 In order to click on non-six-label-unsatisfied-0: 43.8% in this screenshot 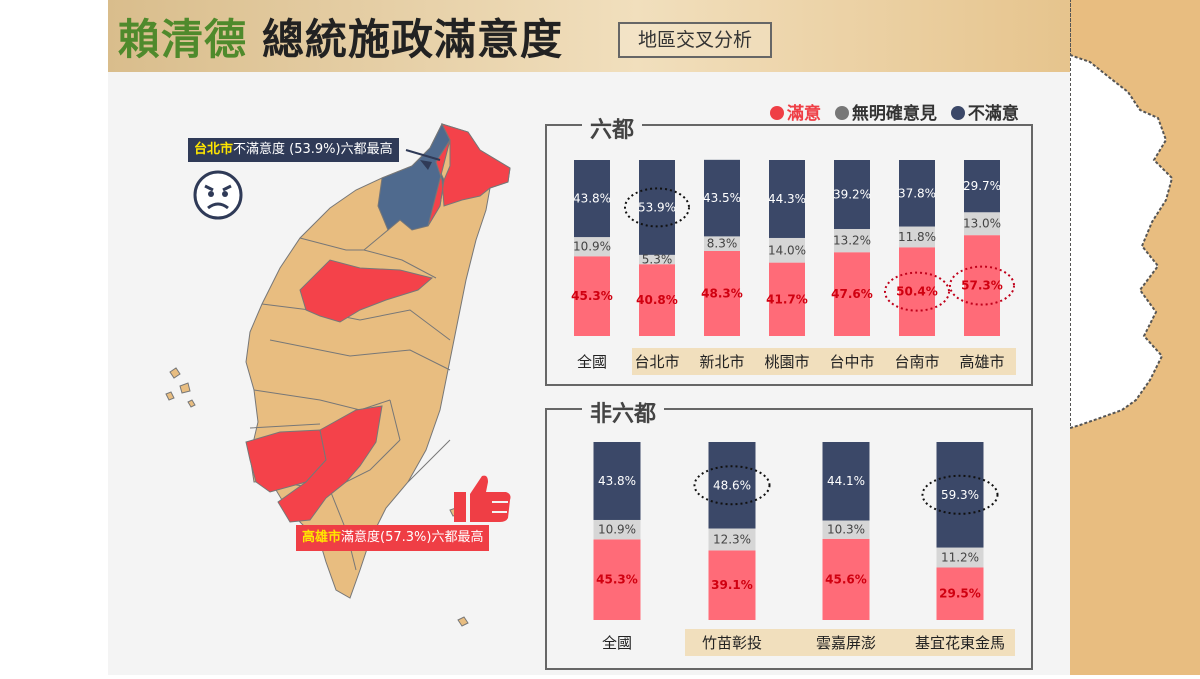, I will do `click(617, 481)`.